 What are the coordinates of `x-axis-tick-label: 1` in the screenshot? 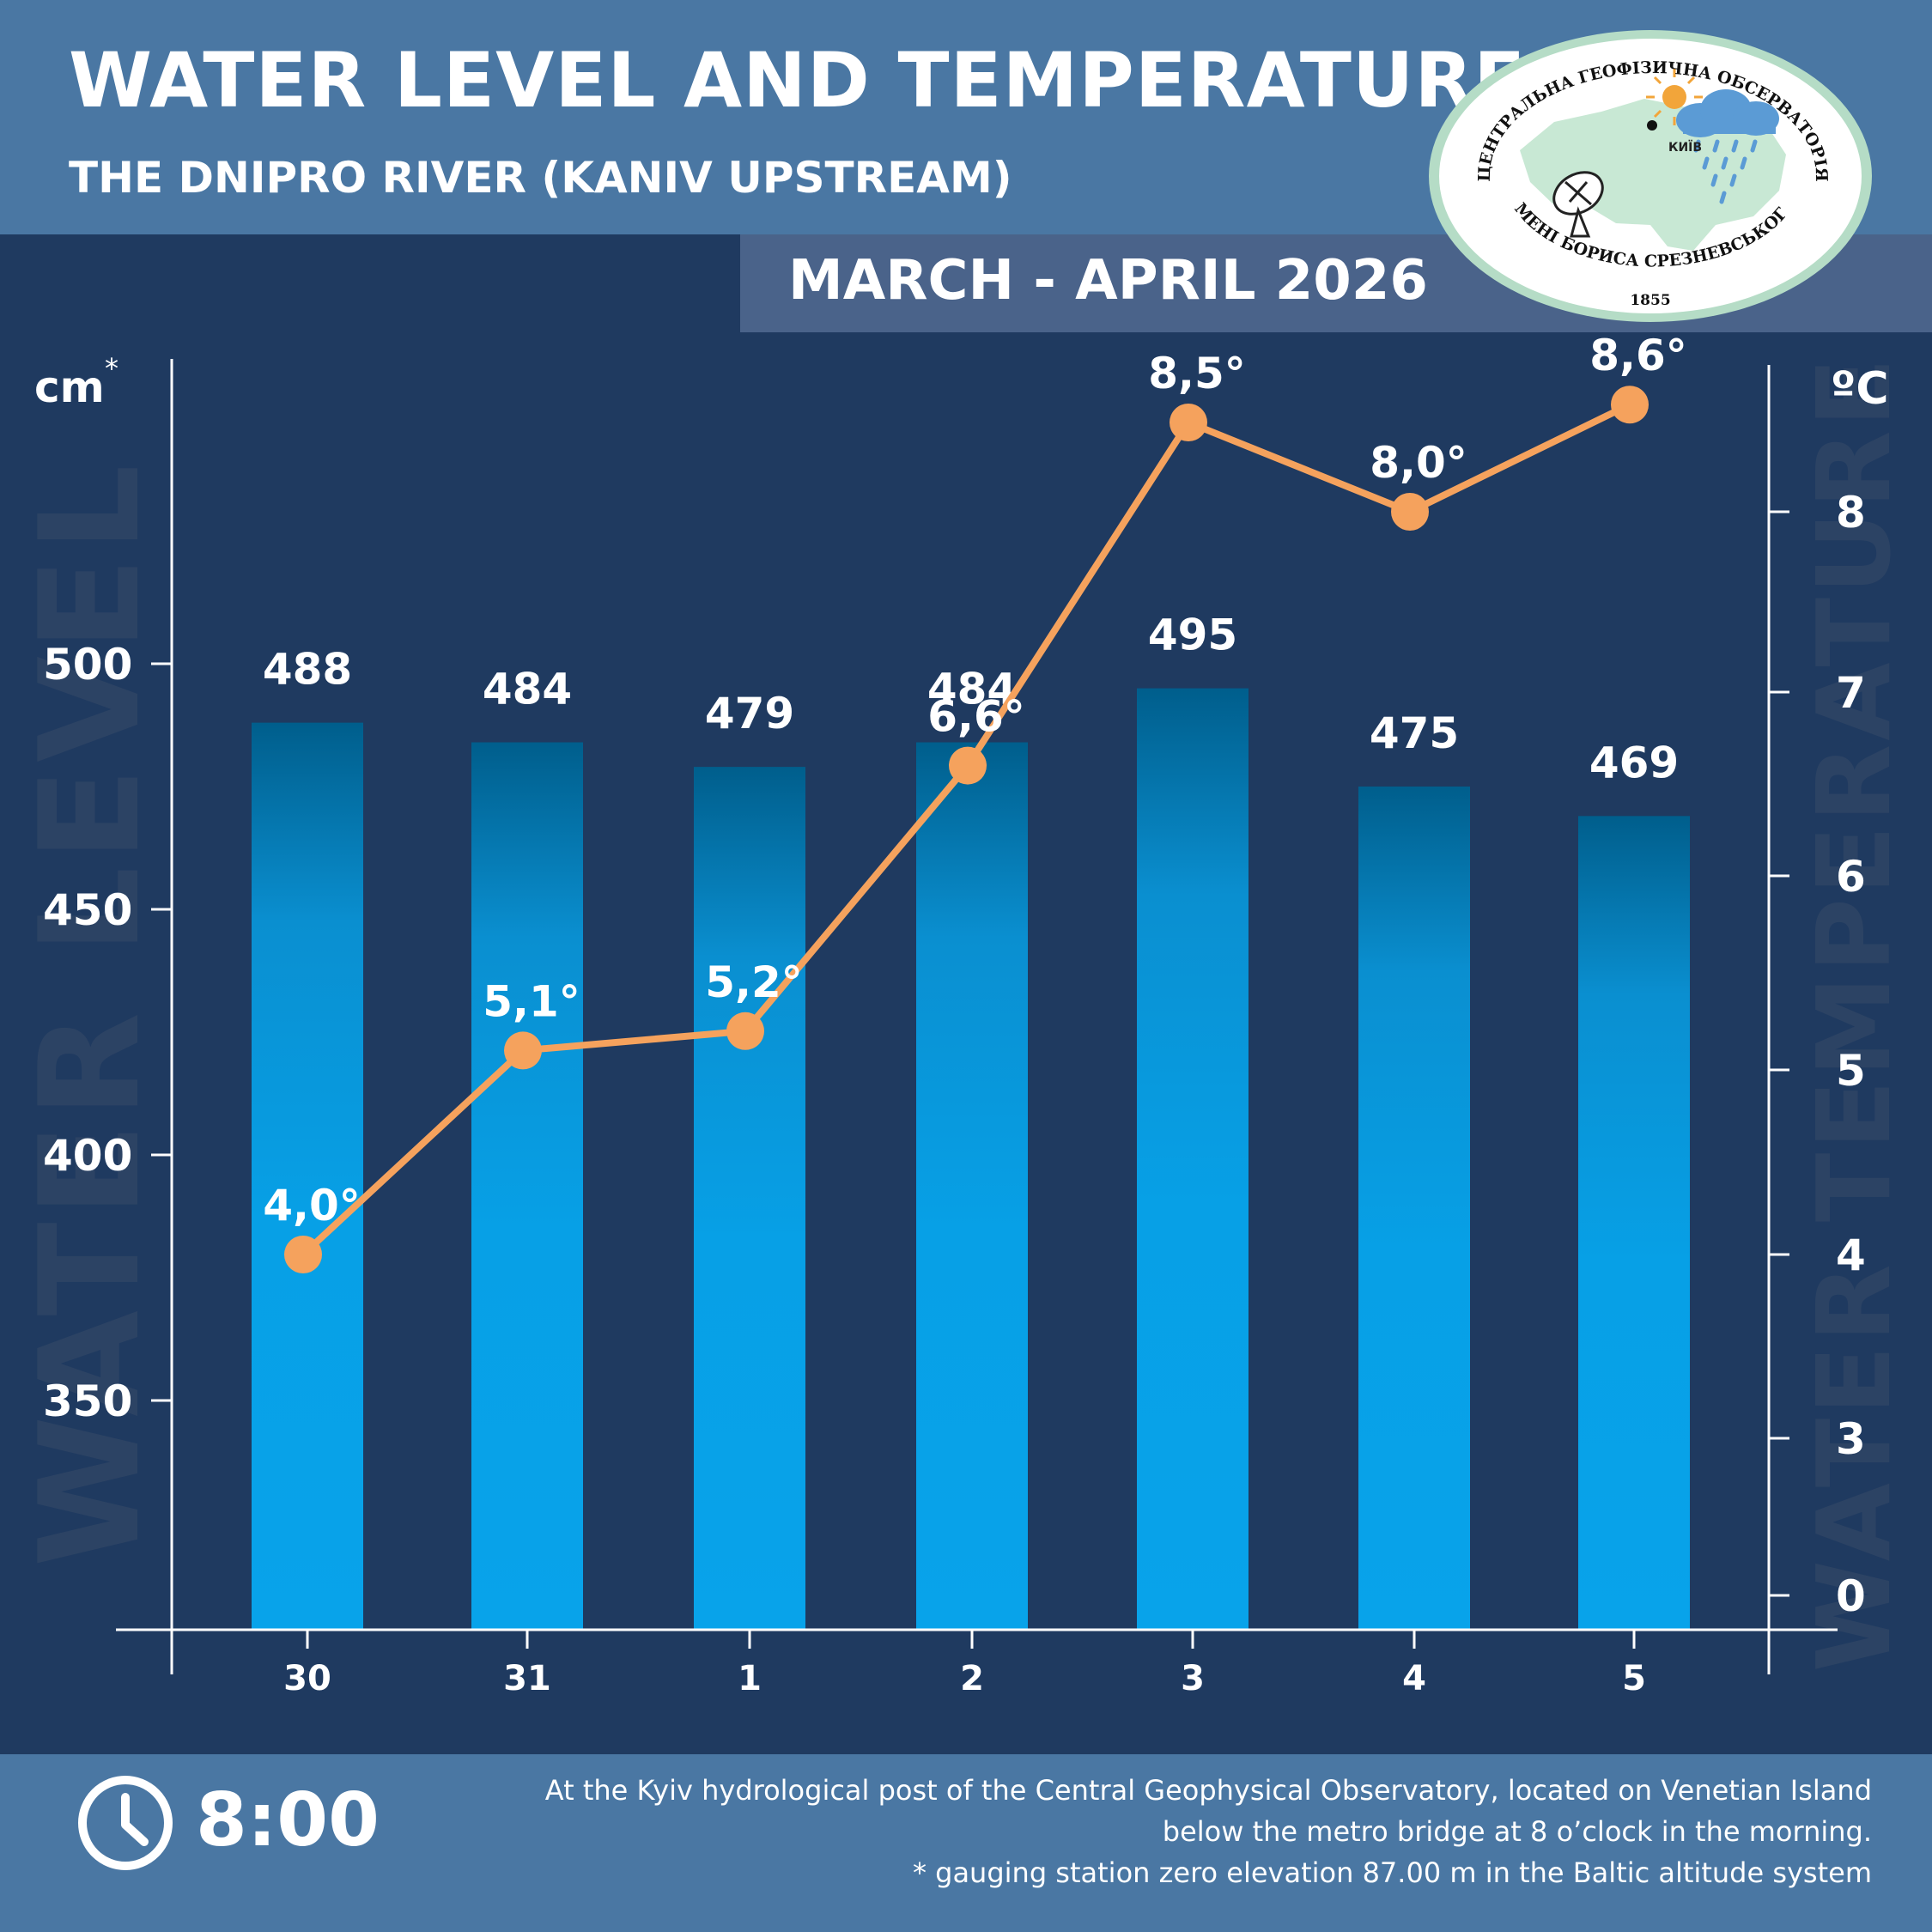 It's located at (750, 1678).